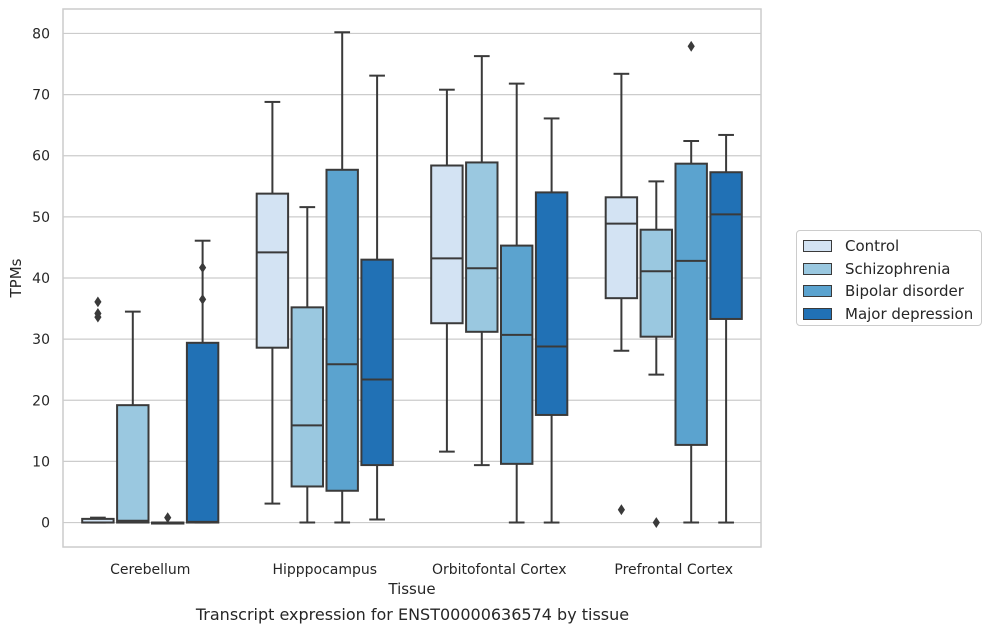  Describe the element at coordinates (872, 246) in the screenshot. I see `legend-label: Control` at that location.